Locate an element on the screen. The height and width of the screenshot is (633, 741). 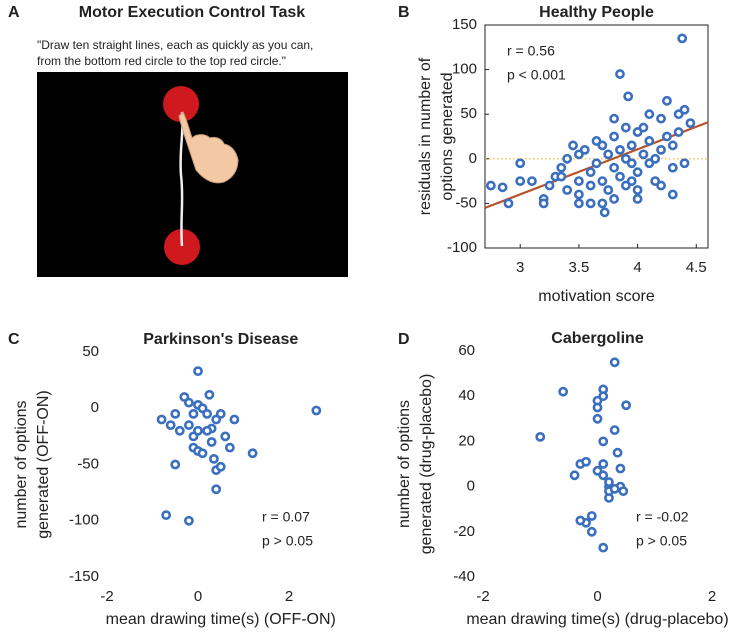
y-tick-label: -40 is located at coordinates (464, 576).